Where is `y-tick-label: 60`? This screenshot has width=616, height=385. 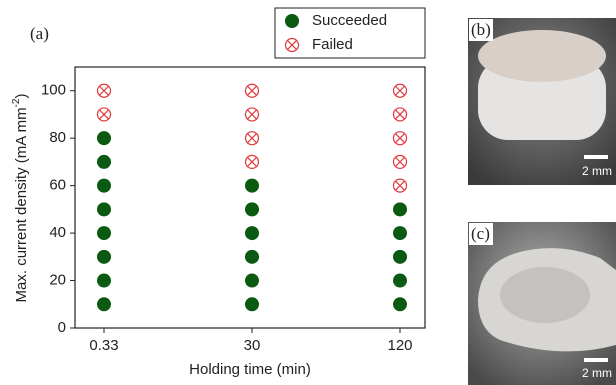
y-tick-label: 60 is located at coordinates (57, 185).